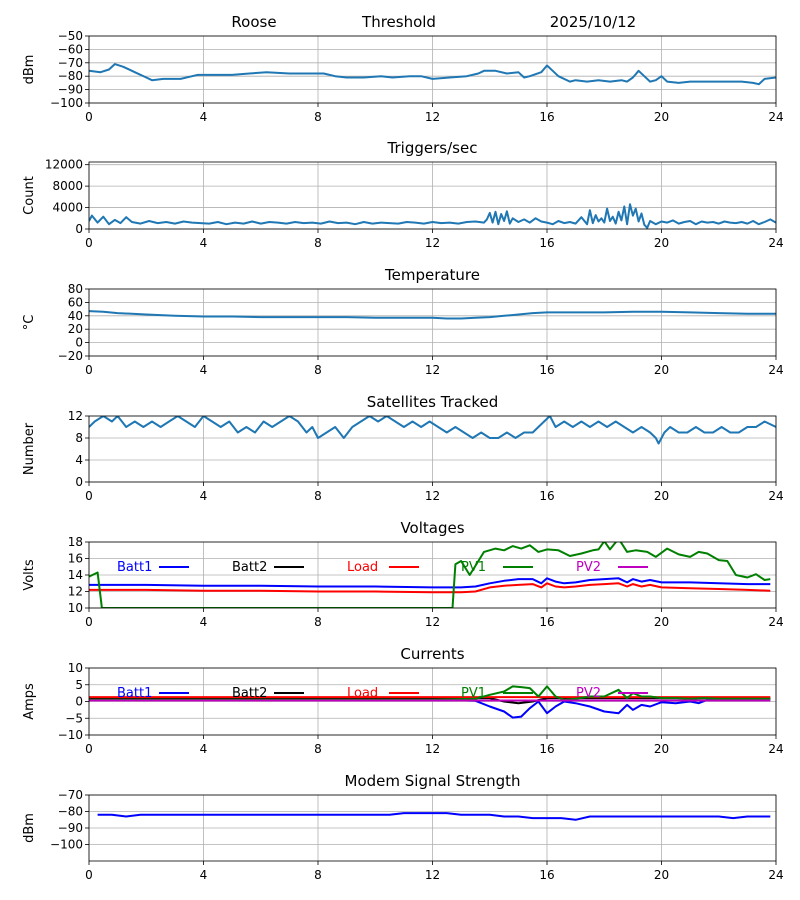  I want to click on y-tick-label: 40, so click(75, 316).